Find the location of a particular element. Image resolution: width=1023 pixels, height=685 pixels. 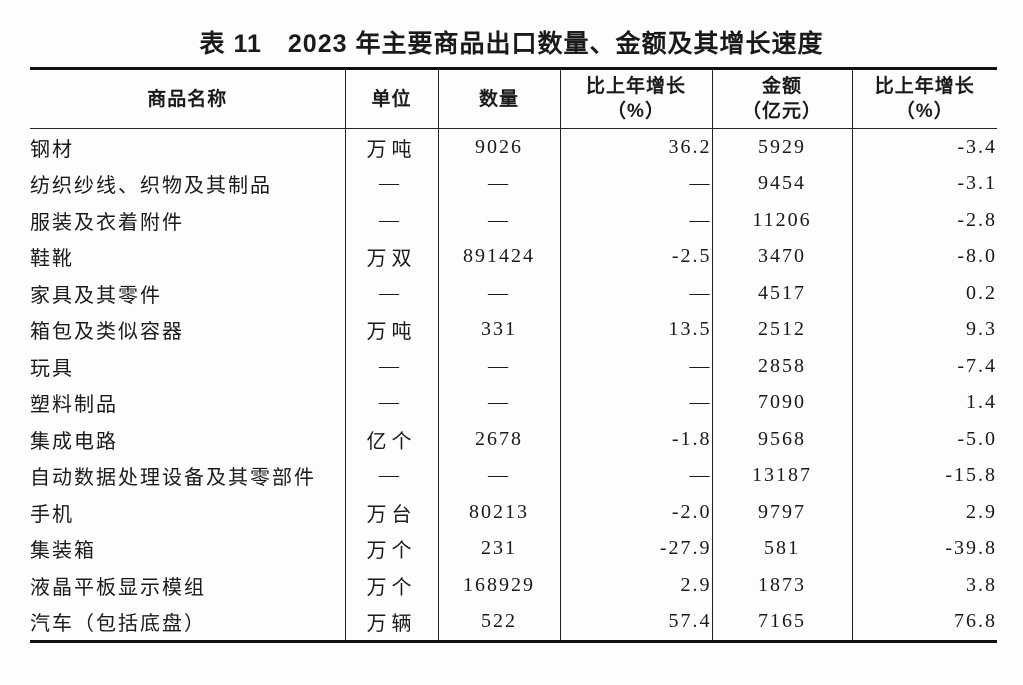

table-row: 自动数据处理设备及其零部件 — — —13187 -15.8 is located at coordinates (513, 475).